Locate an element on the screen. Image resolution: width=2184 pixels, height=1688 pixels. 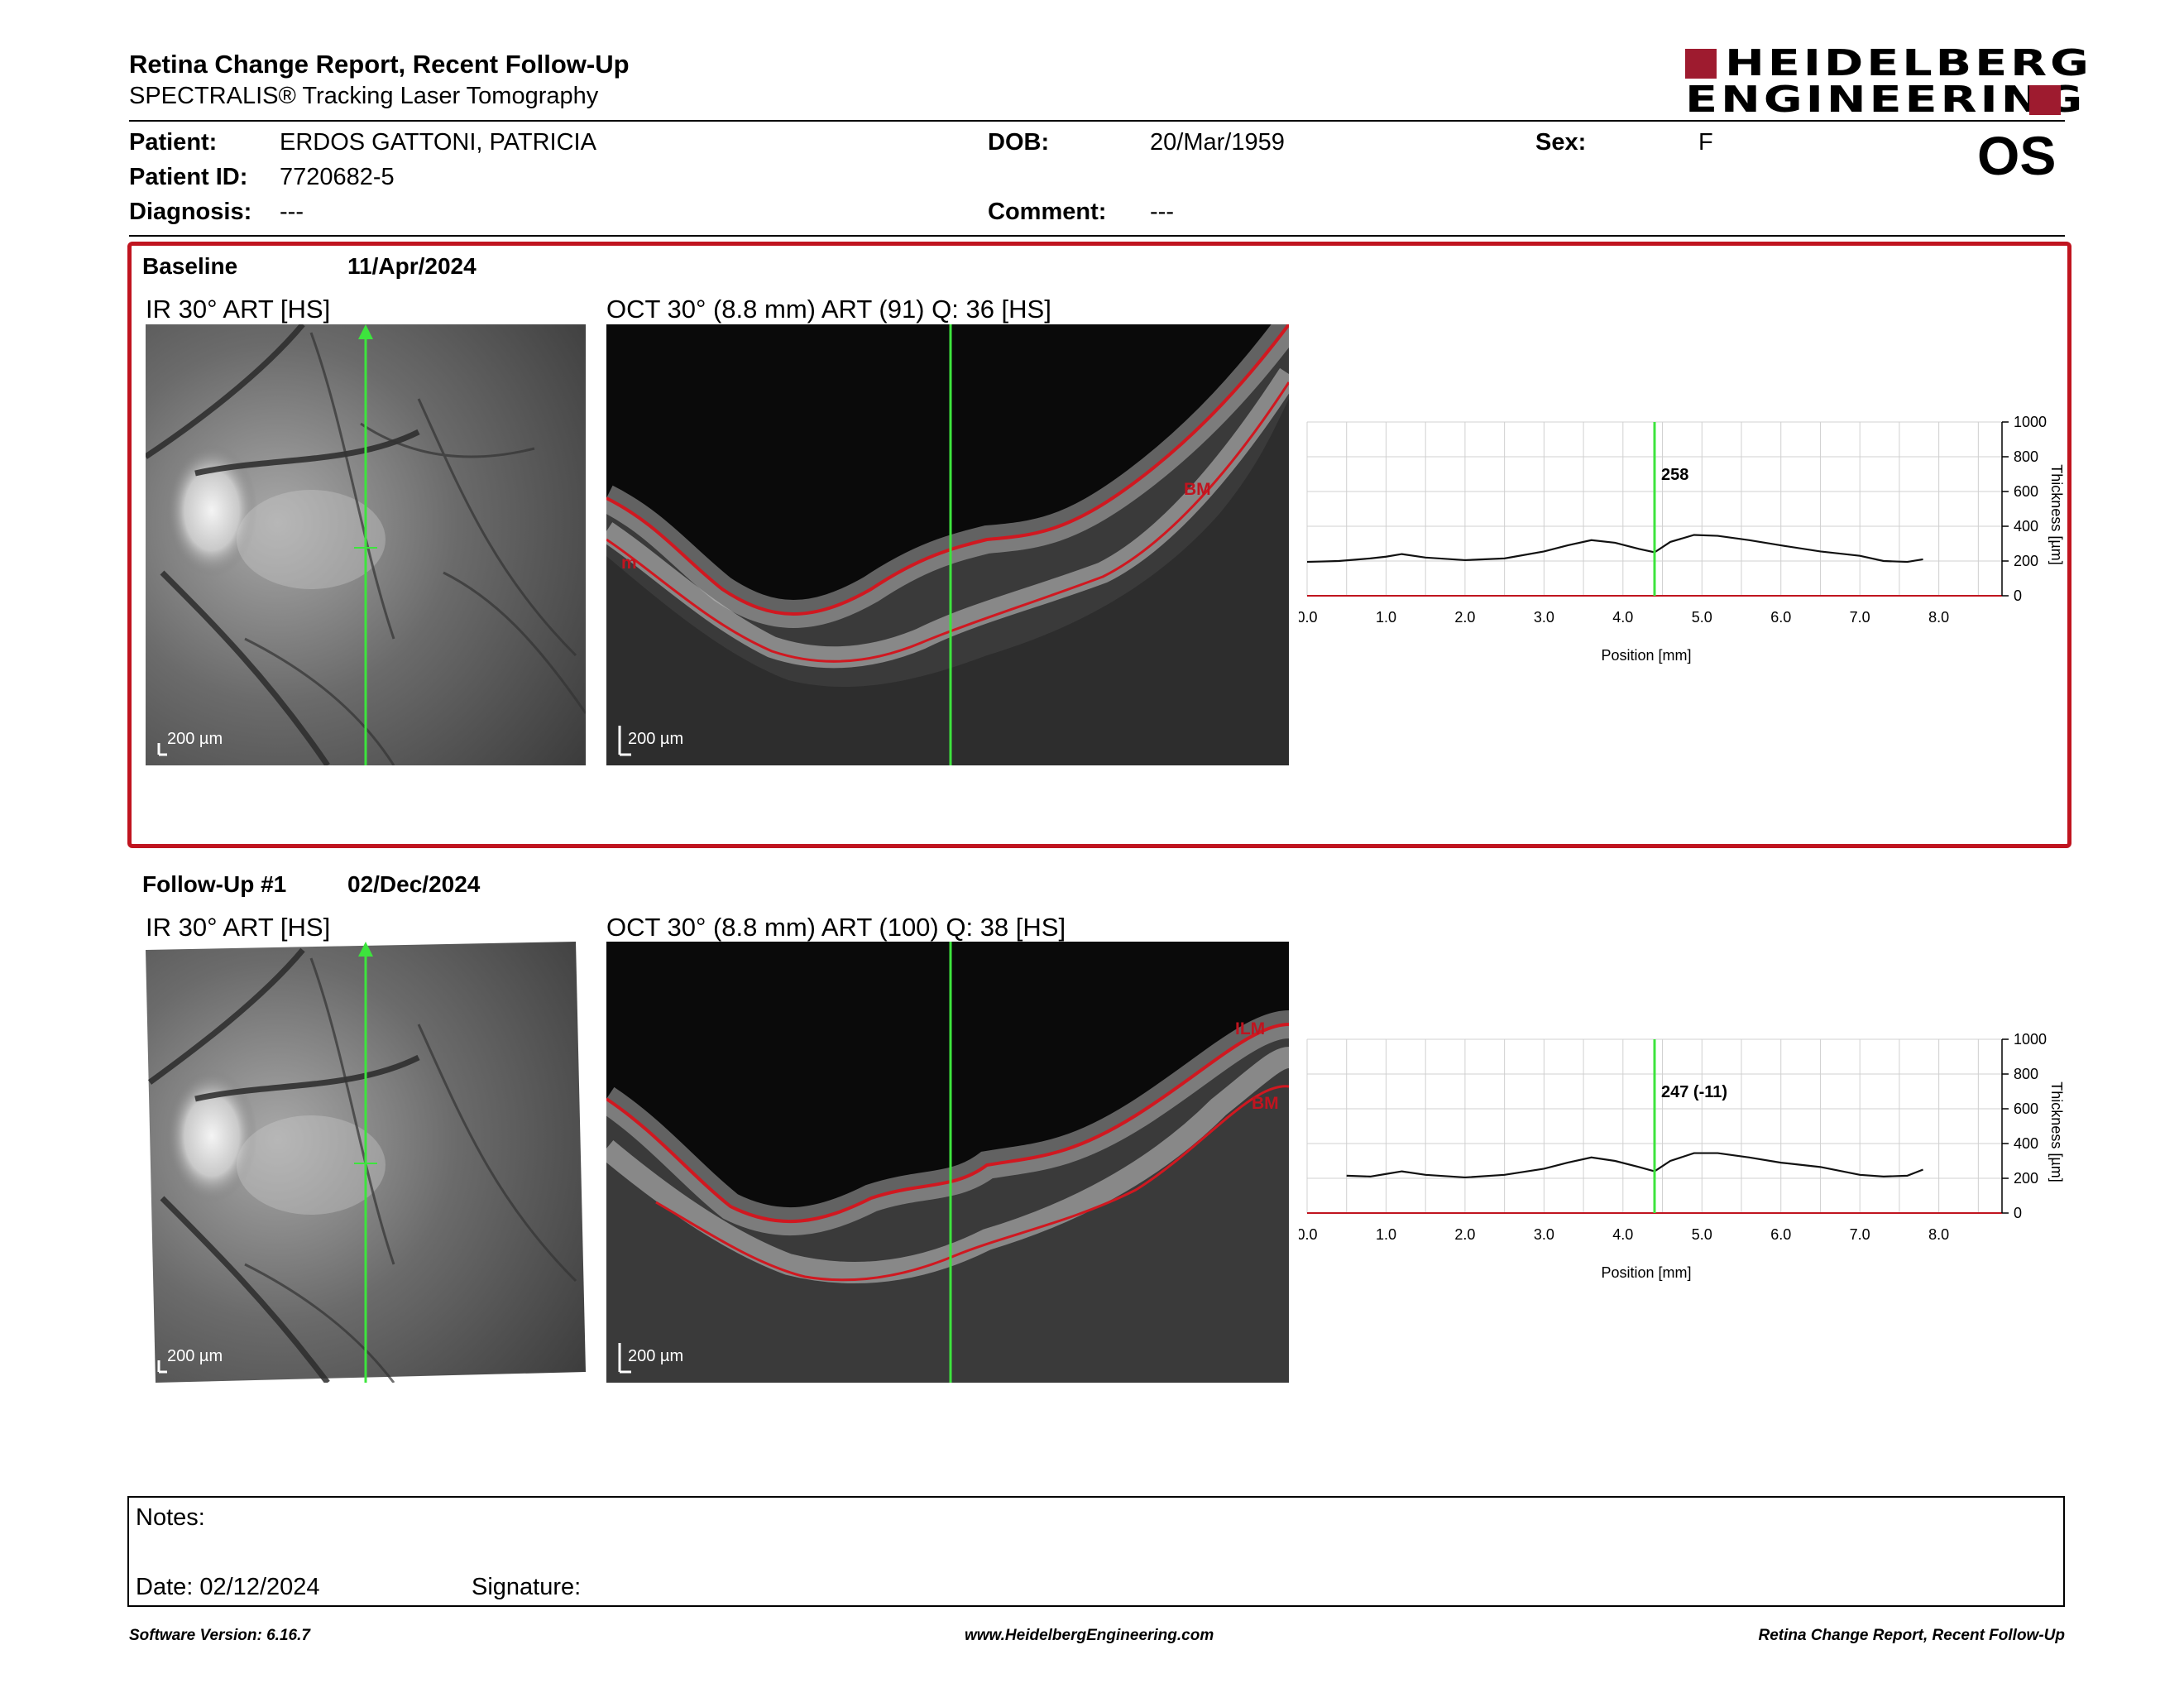
dob-value: 20/Mar/1959 is located at coordinates (1217, 142).